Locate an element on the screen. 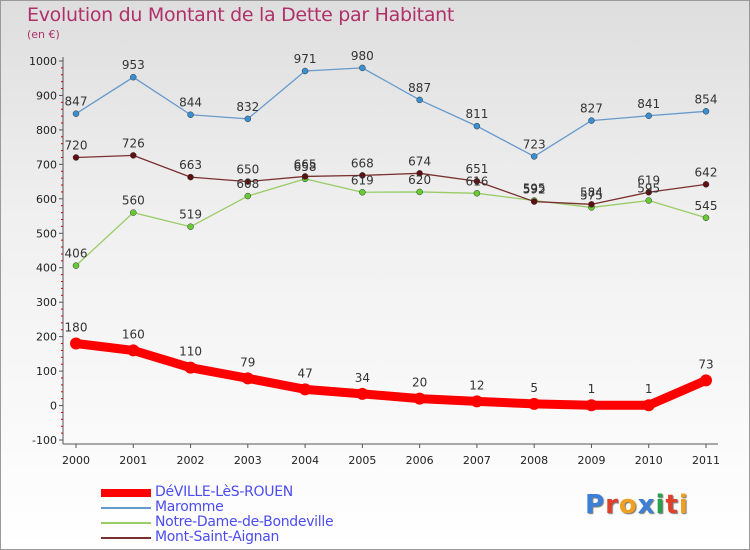  data-label: 79 is located at coordinates (247, 362).